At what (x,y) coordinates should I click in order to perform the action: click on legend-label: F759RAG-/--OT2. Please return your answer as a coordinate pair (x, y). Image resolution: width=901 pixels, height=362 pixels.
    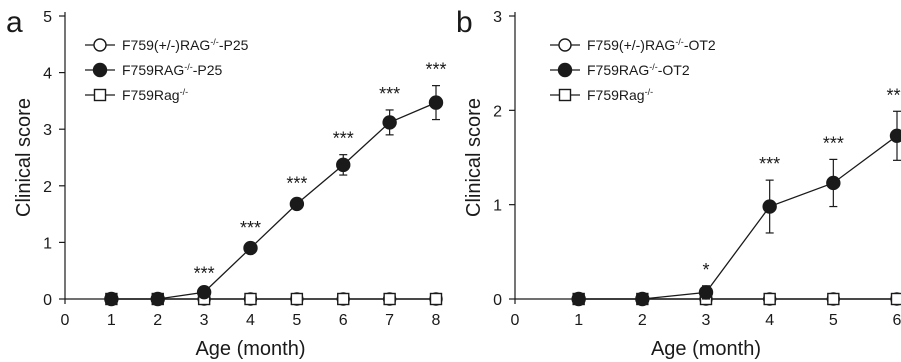
    Looking at the image, I should click on (638, 70).